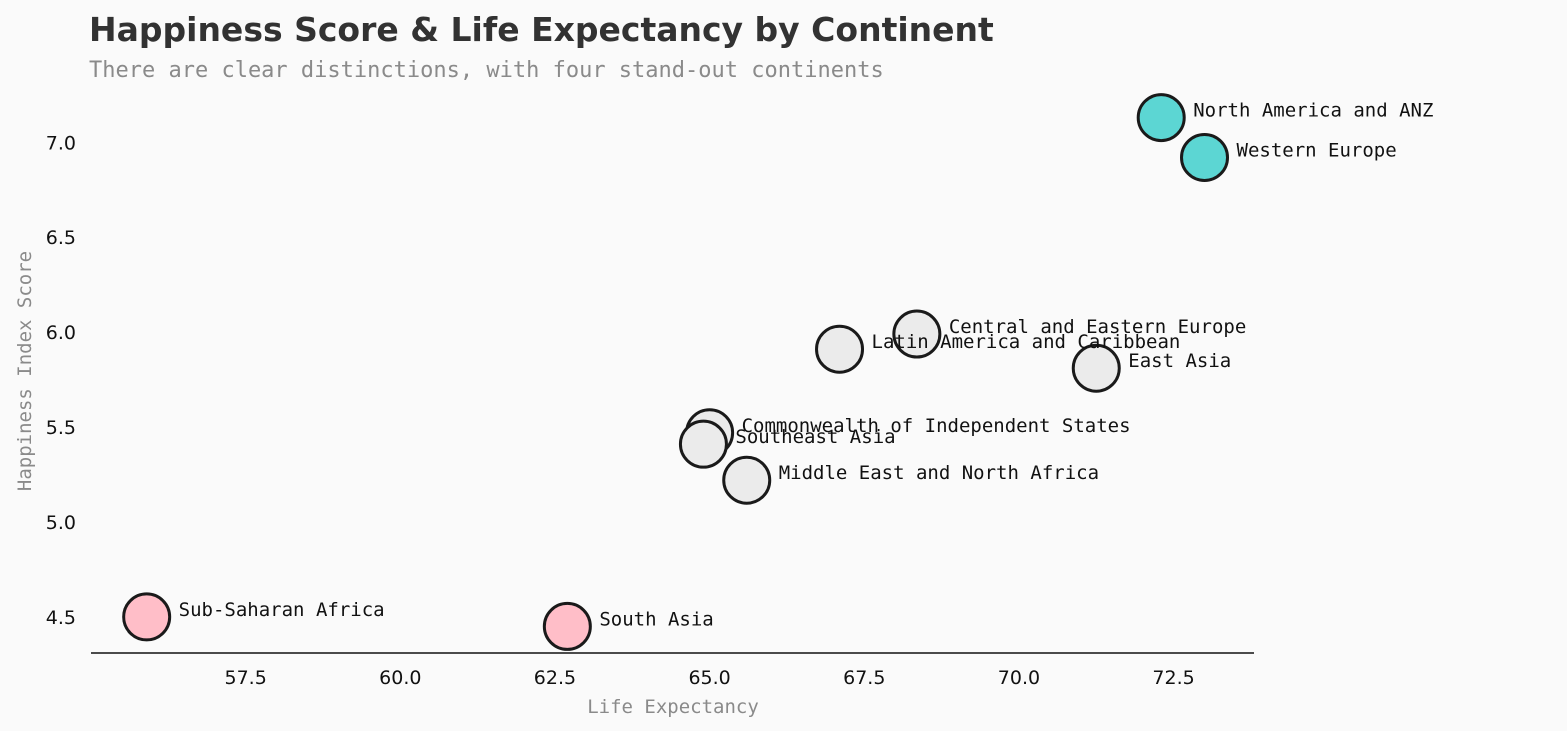 This screenshot has width=1567, height=731. Describe the element at coordinates (1179, 361) in the screenshot. I see `label-east-asia: East Asia` at that location.